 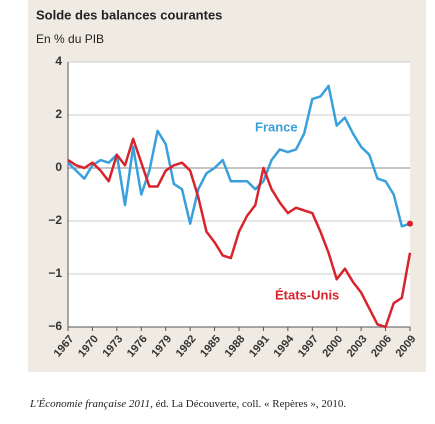 I want to click on source-title: L'Économie française 2011, so click(x=89, y=404).